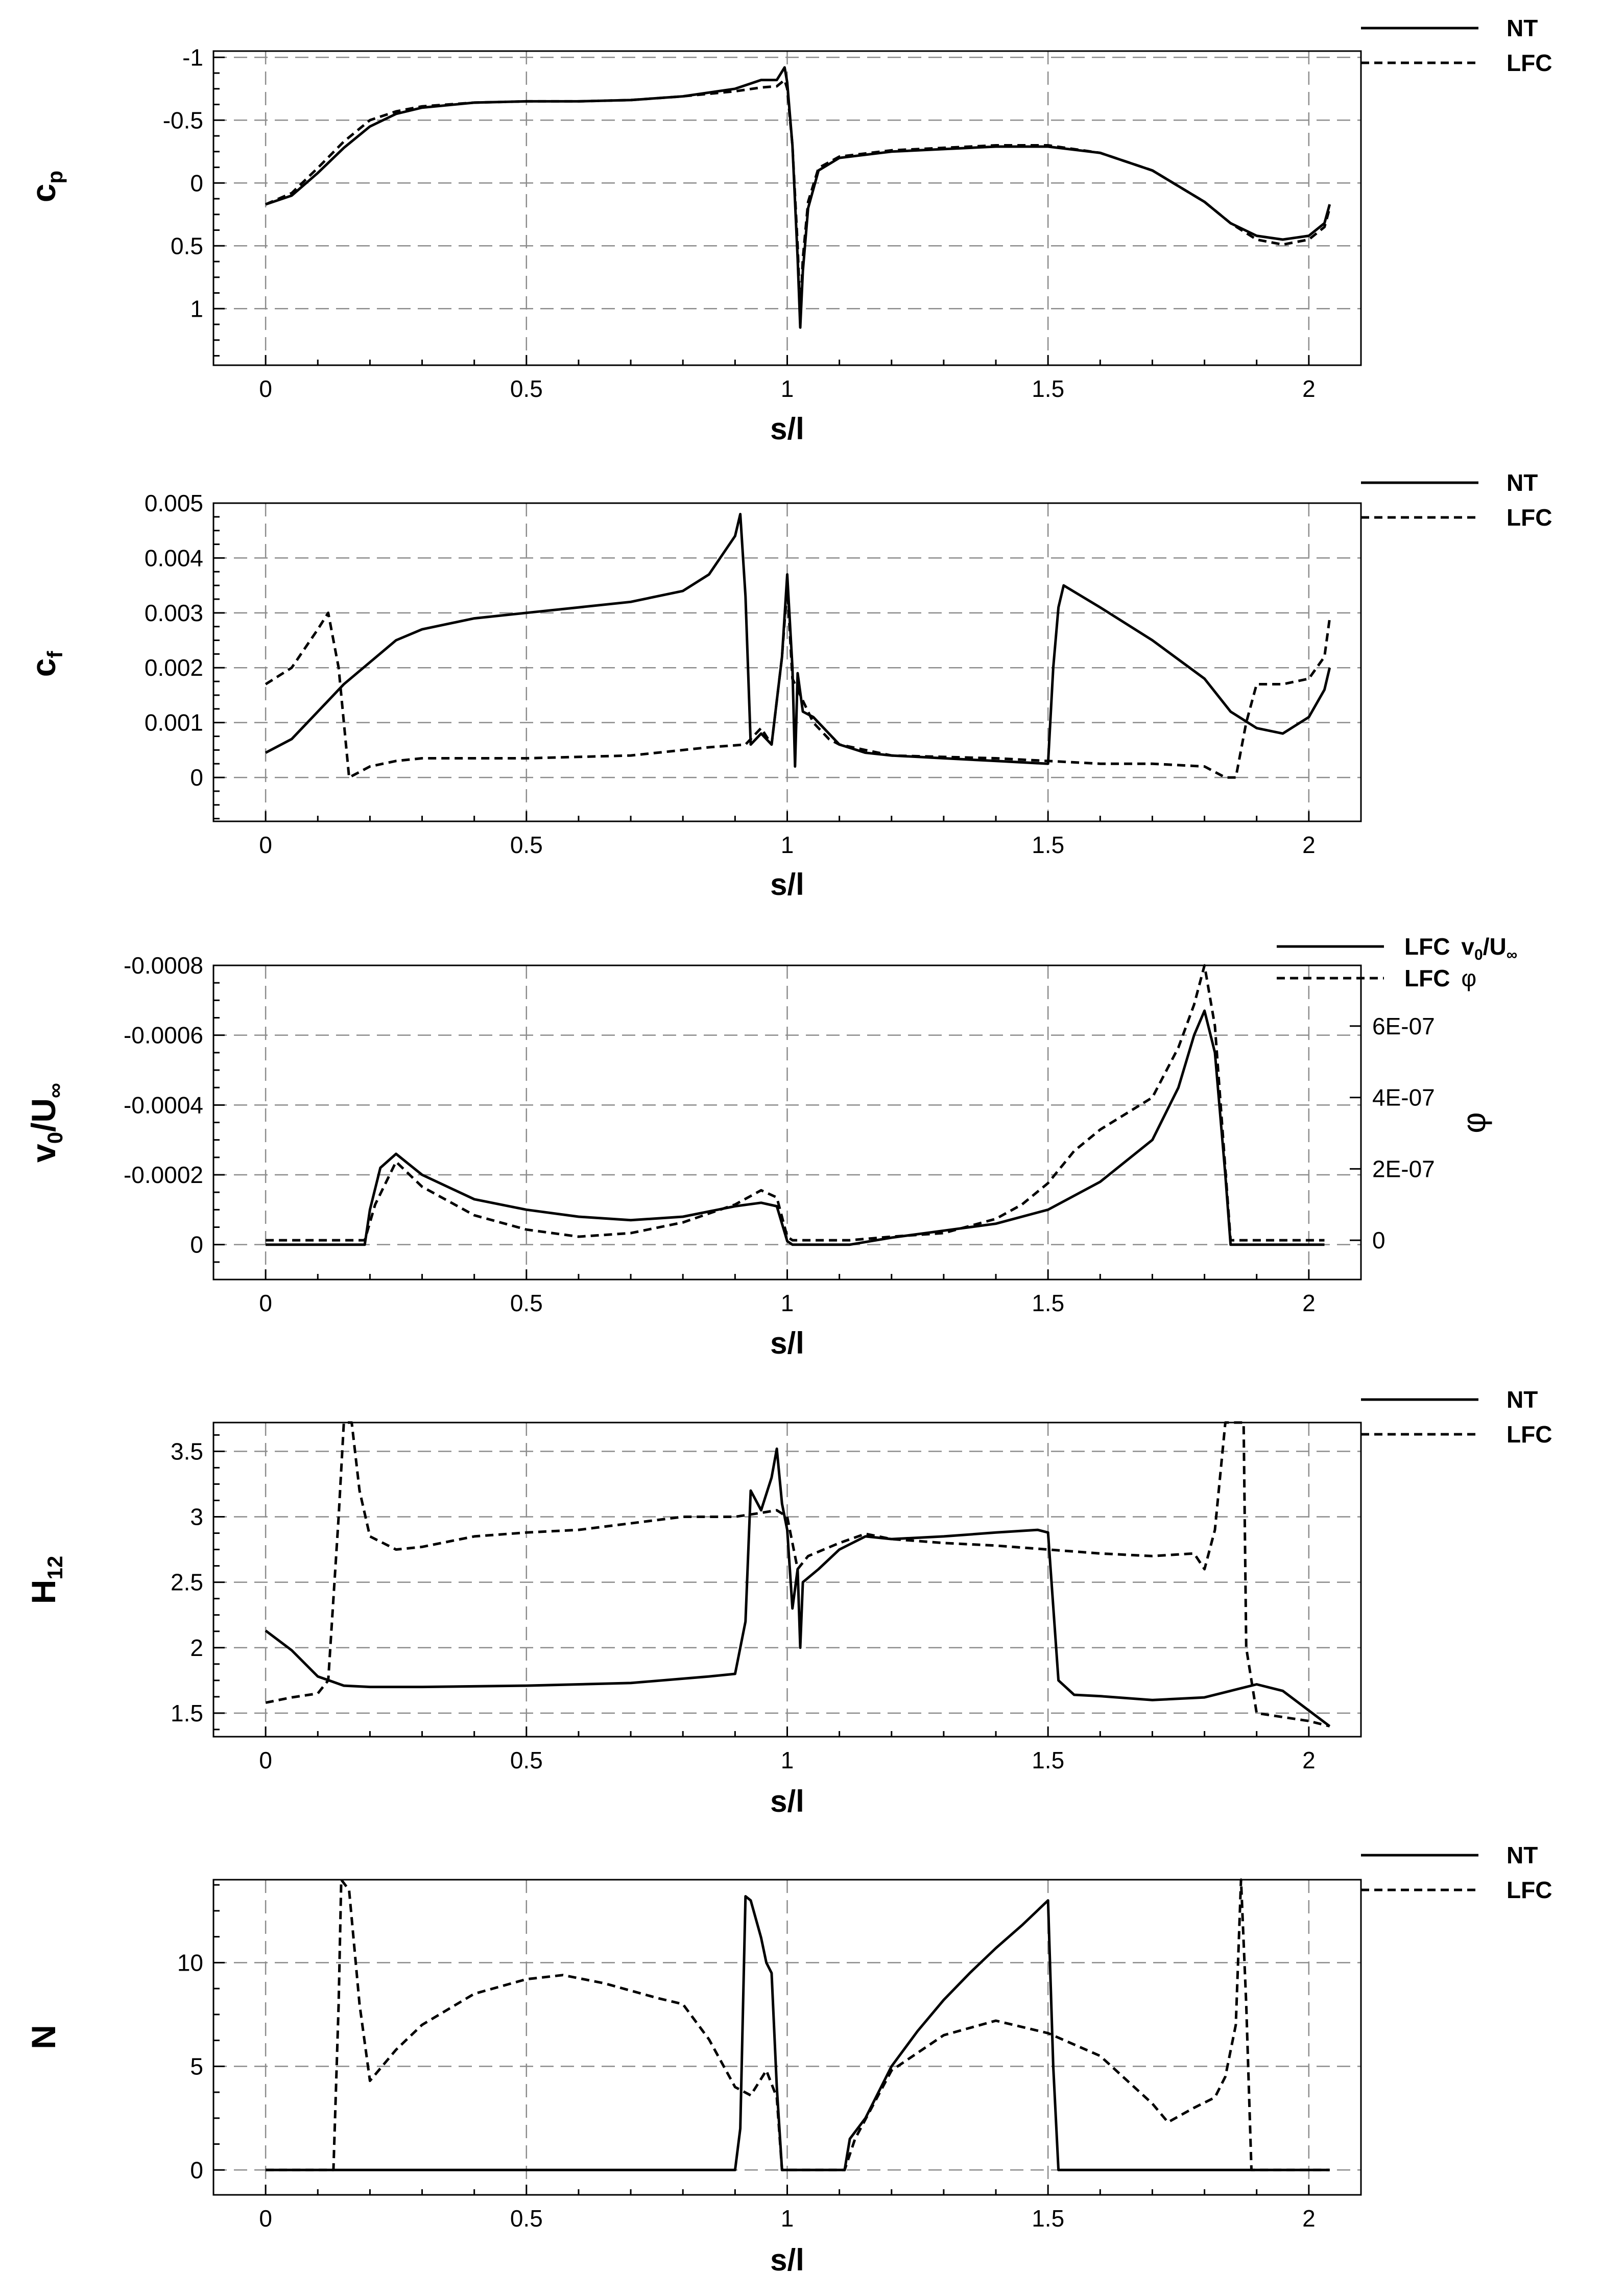  Describe the element at coordinates (1473, 1122) in the screenshot. I see `right-y-axis-label: φ` at that location.